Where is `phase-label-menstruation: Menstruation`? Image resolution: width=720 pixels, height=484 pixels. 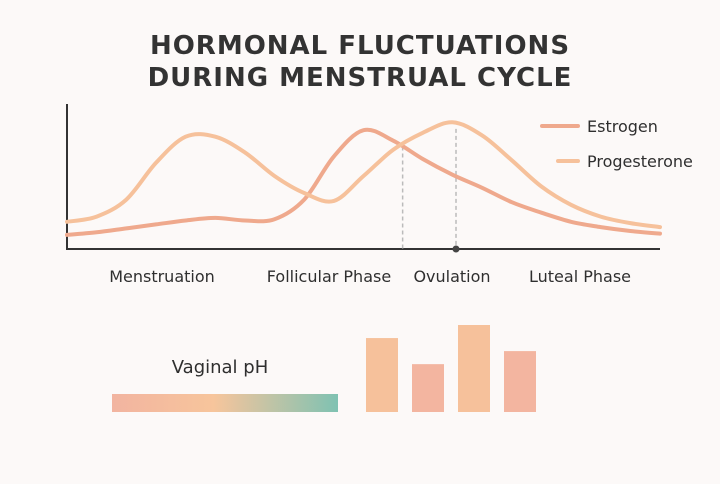
phase-label-menstruation: Menstruation is located at coordinates (162, 276).